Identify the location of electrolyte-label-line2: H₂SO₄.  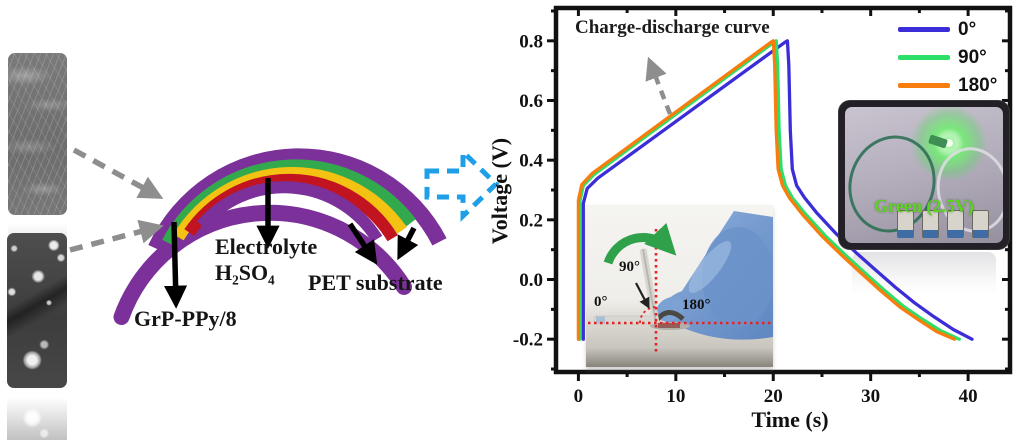
(245, 272).